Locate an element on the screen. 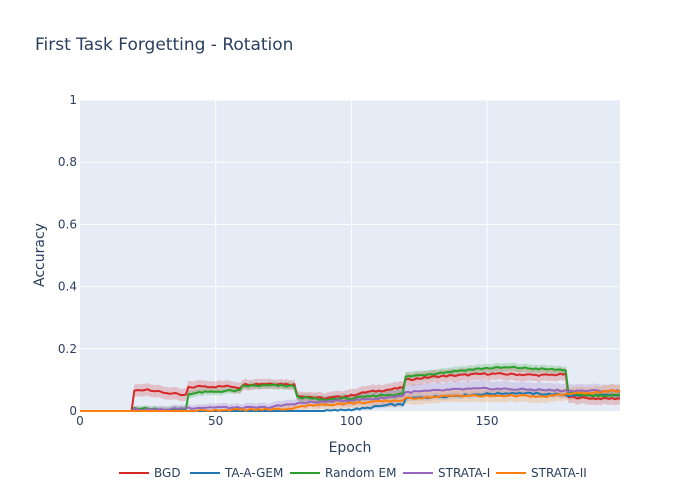 The image size is (700, 500). x-tick-label: 150 is located at coordinates (487, 421).